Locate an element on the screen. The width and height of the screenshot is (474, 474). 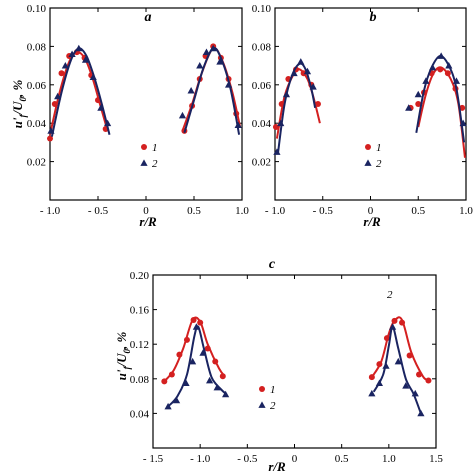
legend-label: 2 is located at coordinates (379, 164).